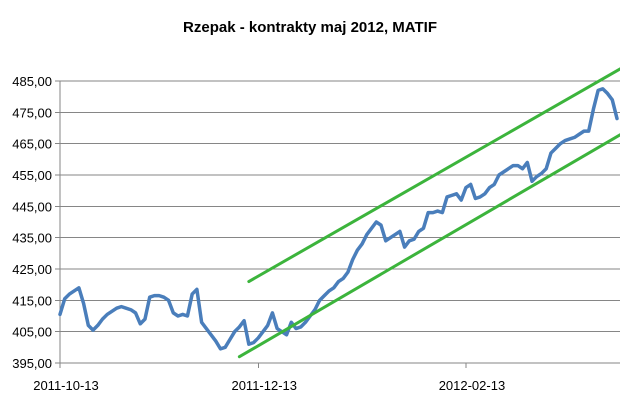  I want to click on chart-title: Rzepak - kontrakty maj 2012, MATIF, so click(310, 27).